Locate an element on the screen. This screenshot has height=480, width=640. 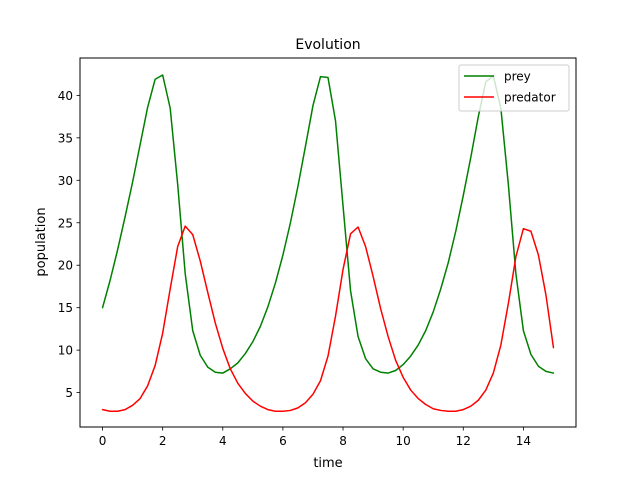
legend-label-predator: predator is located at coordinates (530, 98).